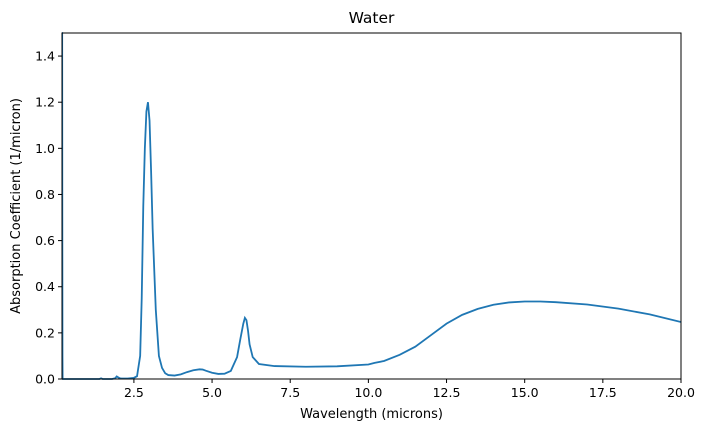 The height and width of the screenshot is (432, 706). What do you see at coordinates (212, 392) in the screenshot?
I see `x-tick-label: 5.0` at bounding box center [212, 392].